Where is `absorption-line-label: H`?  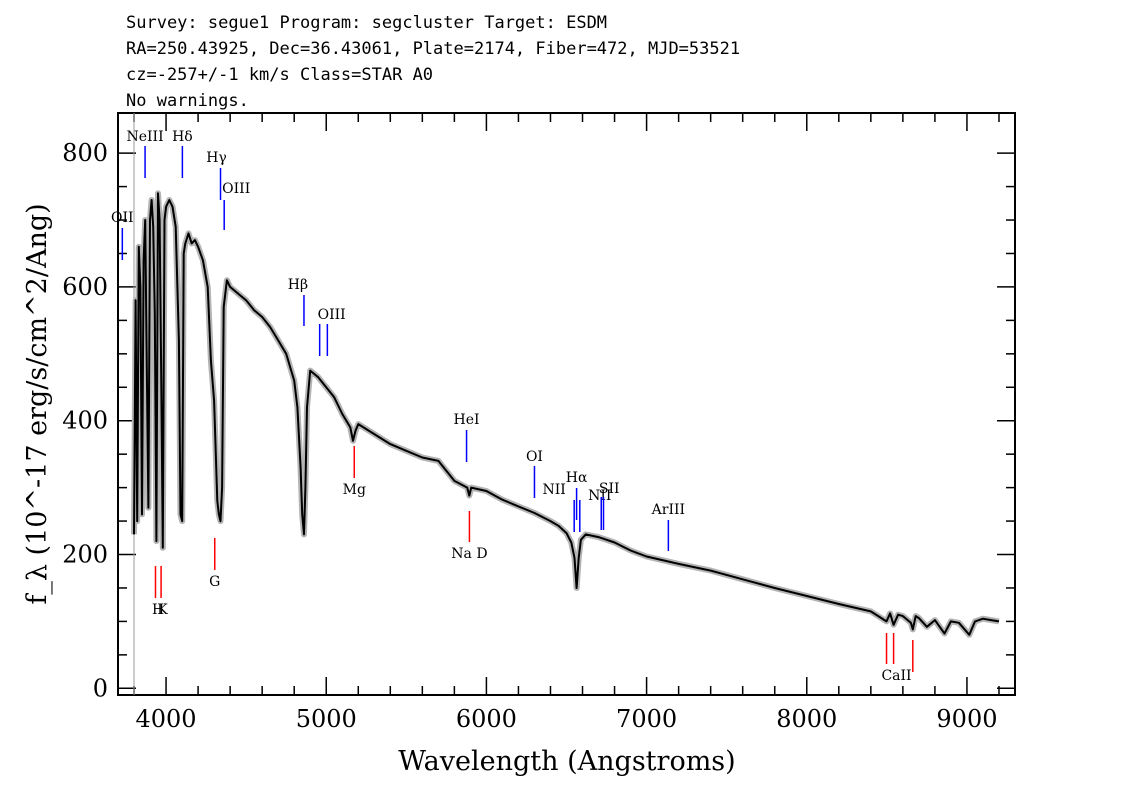
absorption-line-label: H is located at coordinates (158, 610).